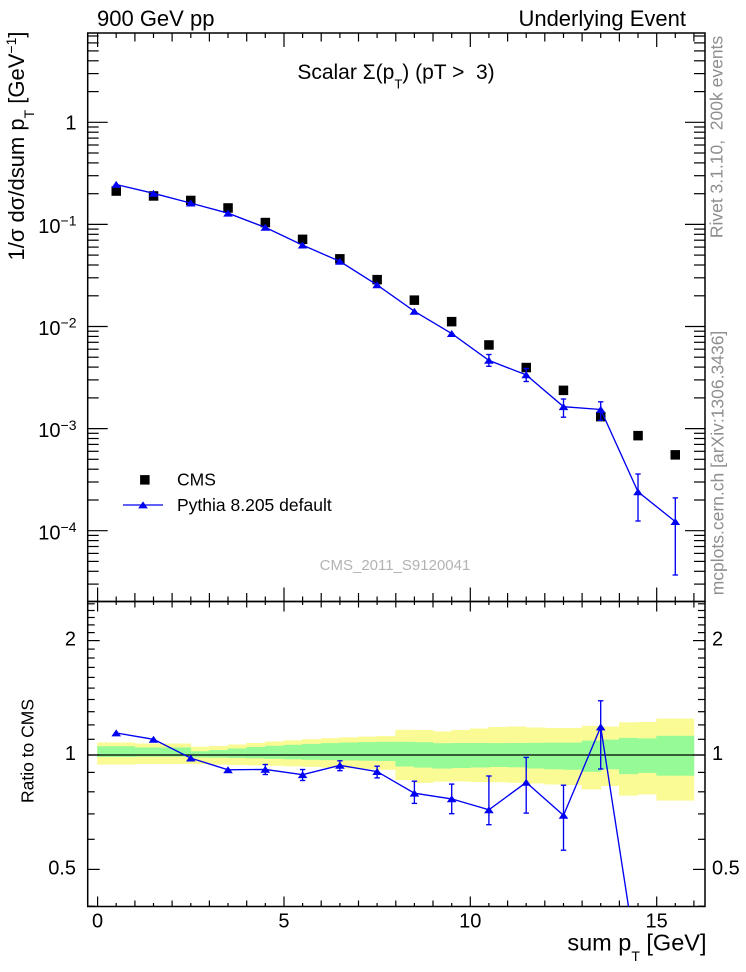  I want to click on svg-text: 0, so click(97, 922).